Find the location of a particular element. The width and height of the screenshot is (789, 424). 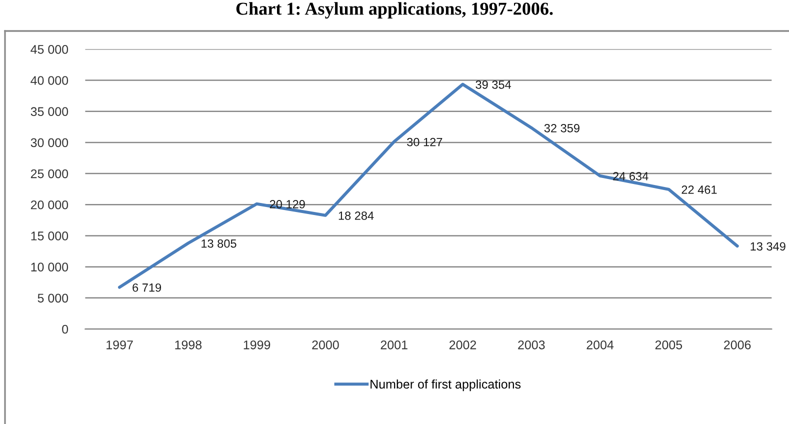

data-label: 32 359 is located at coordinates (562, 128).